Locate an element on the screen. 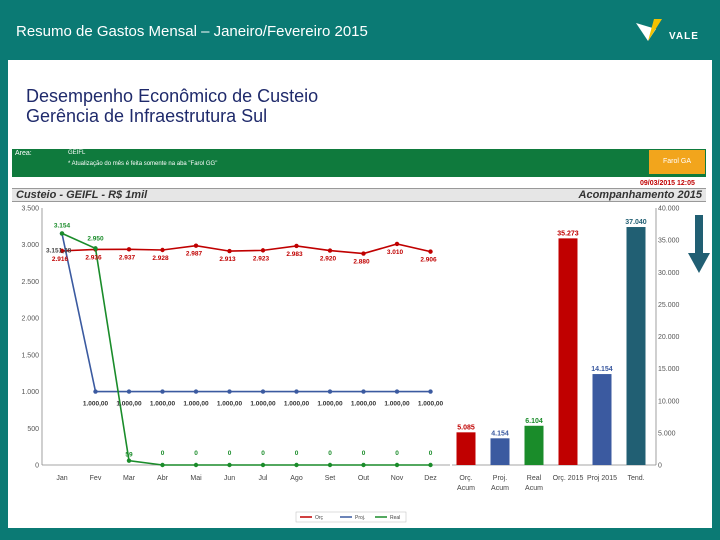 Image resolution: width=720 pixels, height=540 pixels. bar-value-label: 6.104 is located at coordinates (534, 421).